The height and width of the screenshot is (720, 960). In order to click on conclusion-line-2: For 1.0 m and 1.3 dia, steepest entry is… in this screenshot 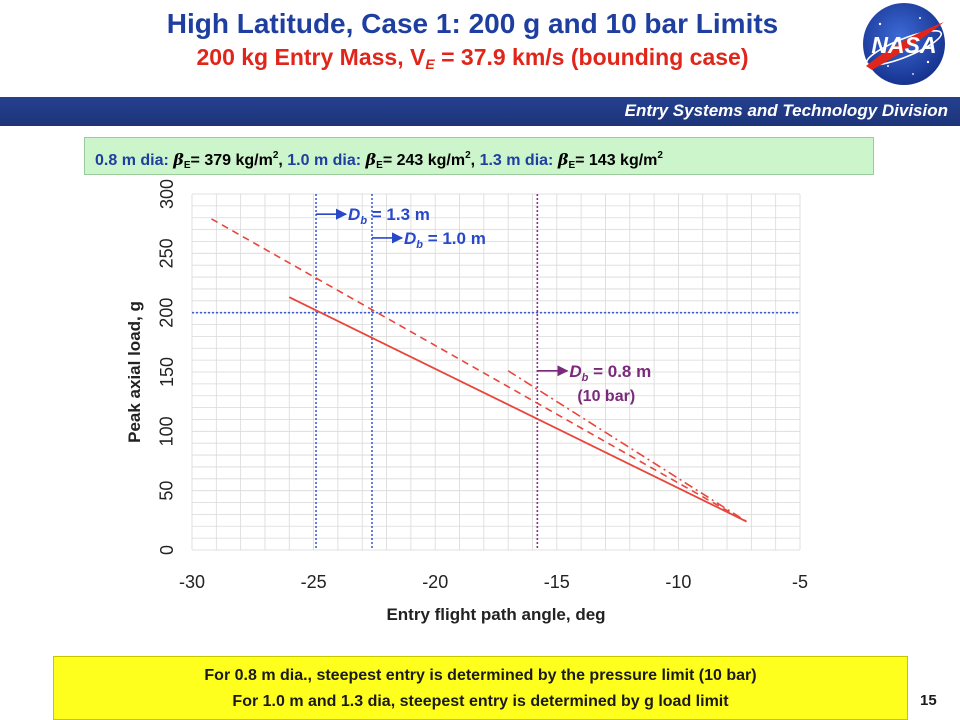, I will do `click(480, 701)`.